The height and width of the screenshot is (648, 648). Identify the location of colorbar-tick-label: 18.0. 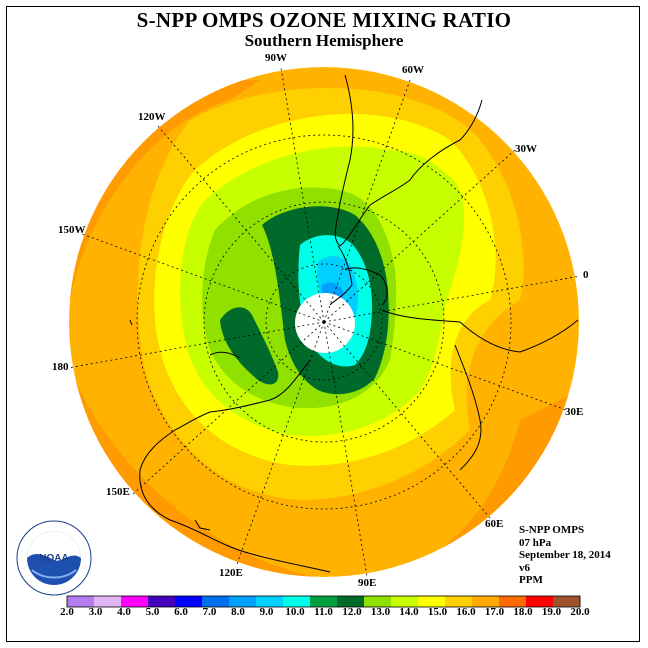
(523, 612).